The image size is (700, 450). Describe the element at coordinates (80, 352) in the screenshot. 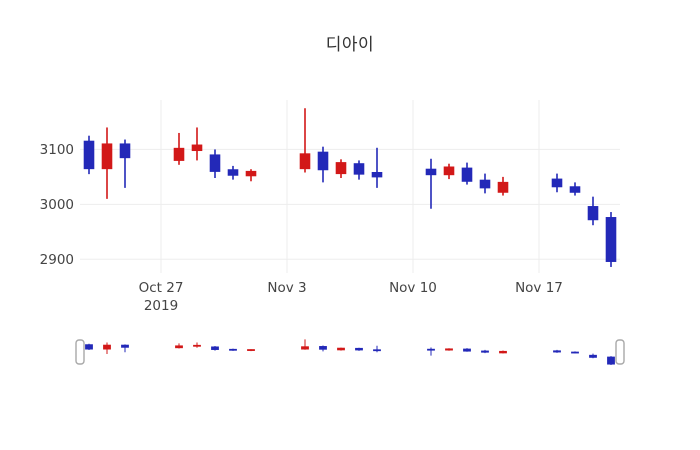

I see `rangeslider-handle-left` at that location.